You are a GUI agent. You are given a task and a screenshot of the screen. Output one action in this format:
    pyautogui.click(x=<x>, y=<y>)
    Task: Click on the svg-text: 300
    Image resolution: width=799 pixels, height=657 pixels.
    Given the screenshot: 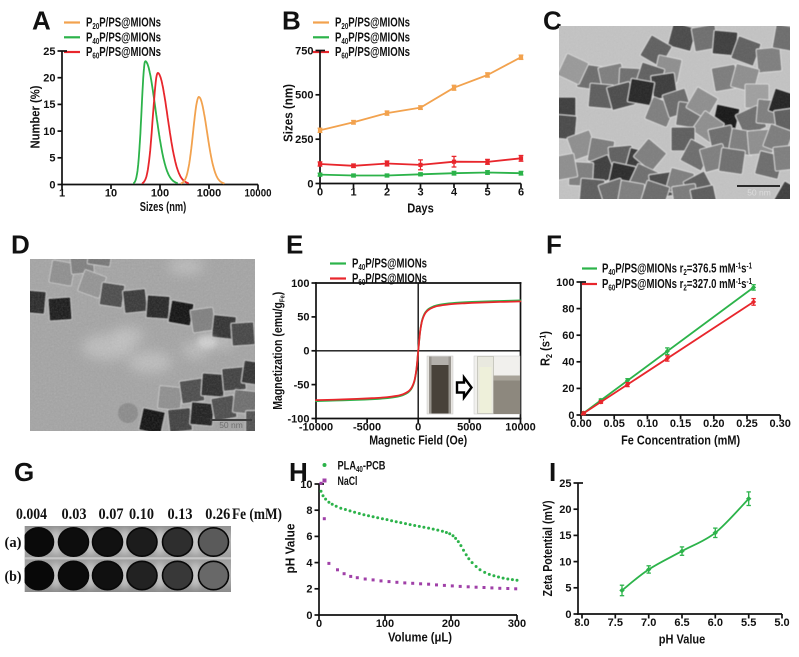 What is the action you would take?
    pyautogui.click(x=517, y=624)
    